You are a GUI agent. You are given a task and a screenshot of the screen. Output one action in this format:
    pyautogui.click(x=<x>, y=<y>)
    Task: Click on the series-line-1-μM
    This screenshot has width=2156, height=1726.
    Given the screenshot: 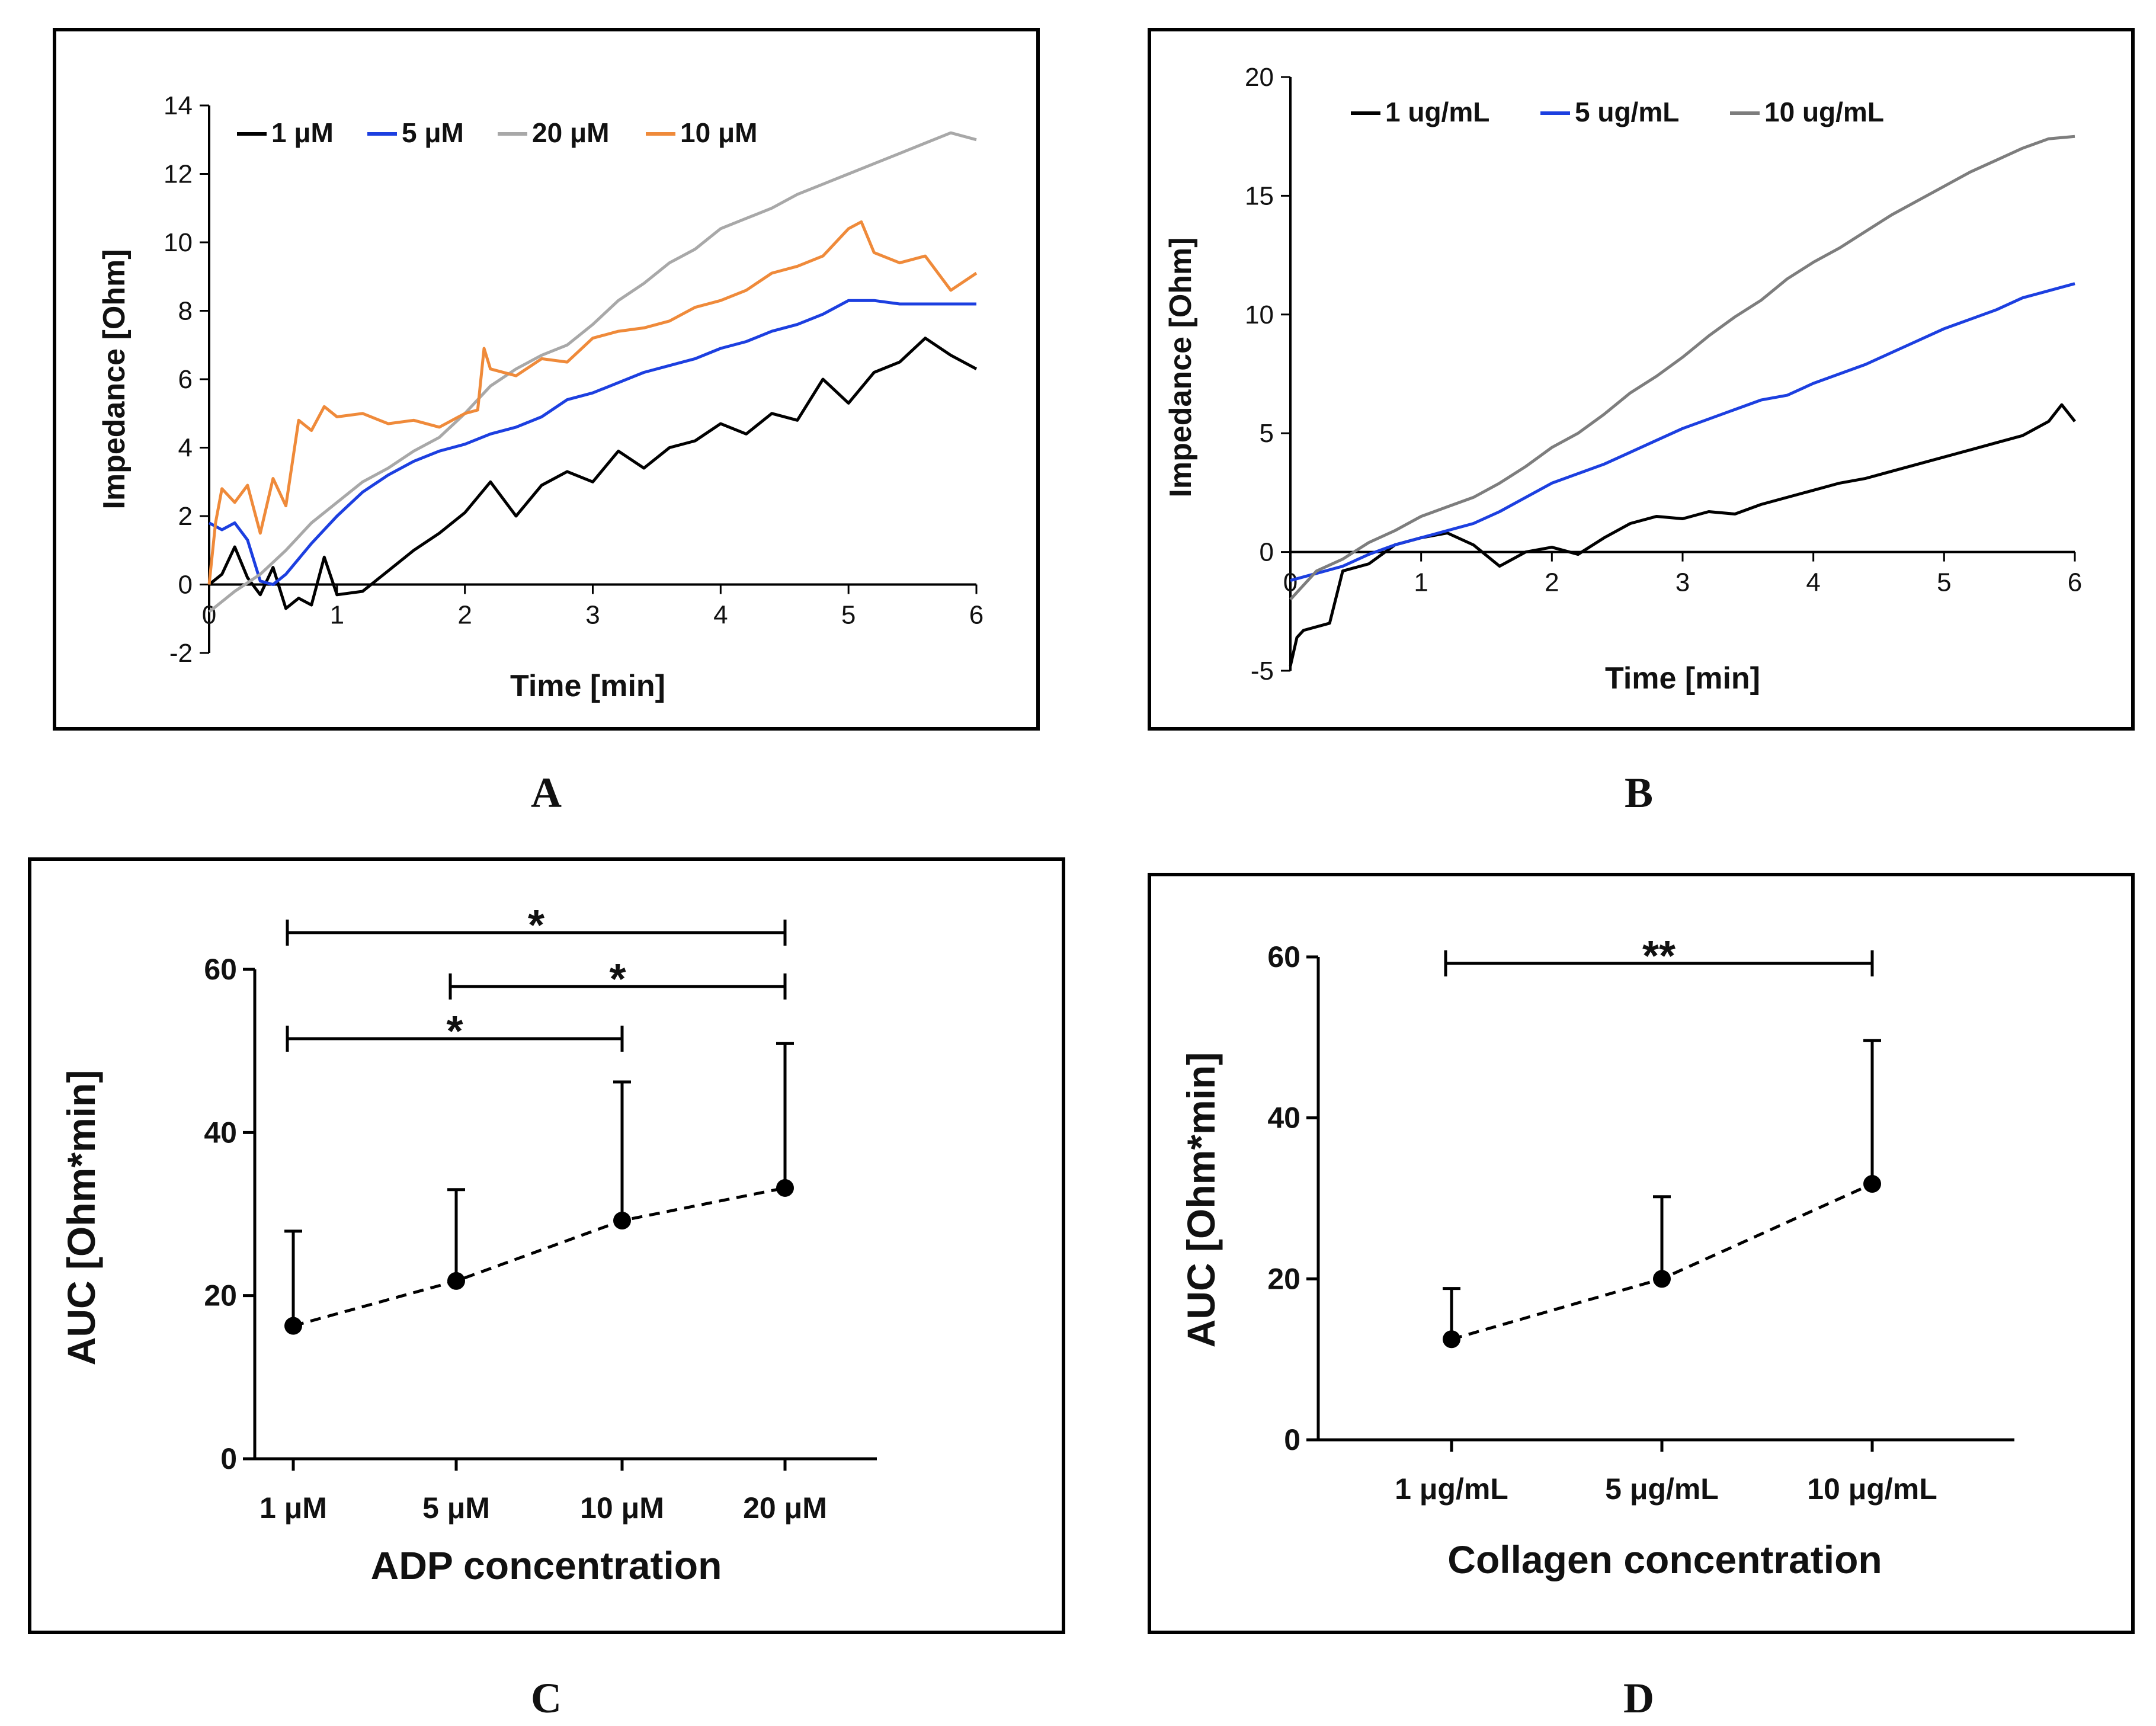 What is the action you would take?
    pyautogui.click(x=593, y=473)
    